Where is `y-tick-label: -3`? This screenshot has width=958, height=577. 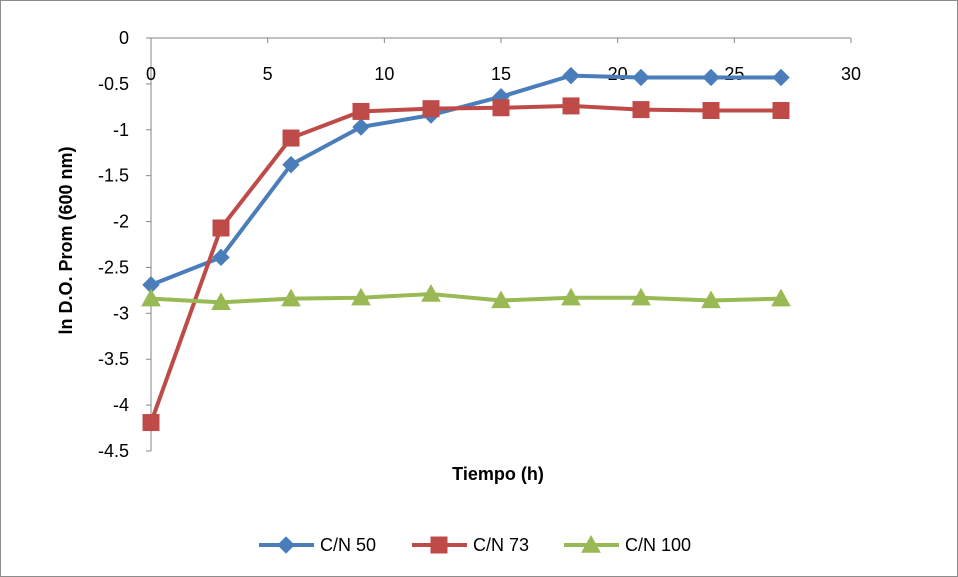
y-tick-label: -3 is located at coordinates (121, 313).